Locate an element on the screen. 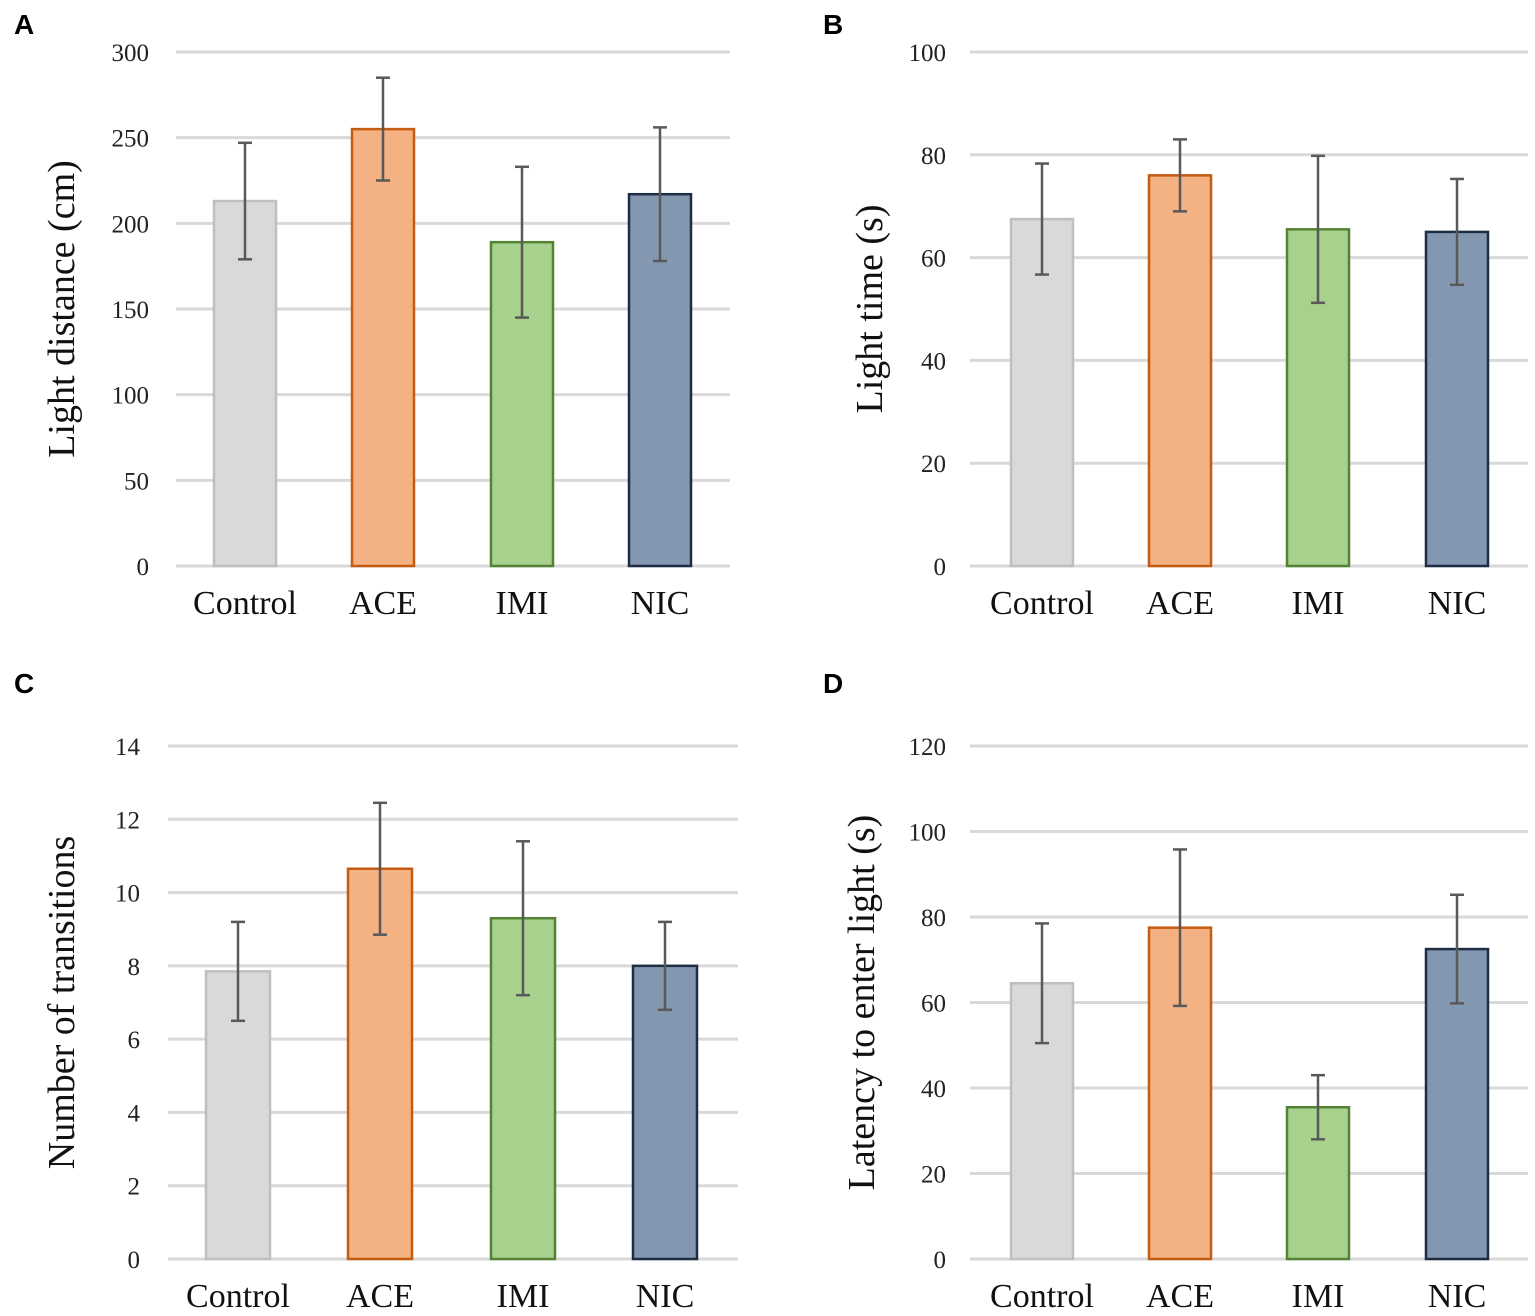 The width and height of the screenshot is (1535, 1316). y-tick-label: 300 is located at coordinates (131, 53).